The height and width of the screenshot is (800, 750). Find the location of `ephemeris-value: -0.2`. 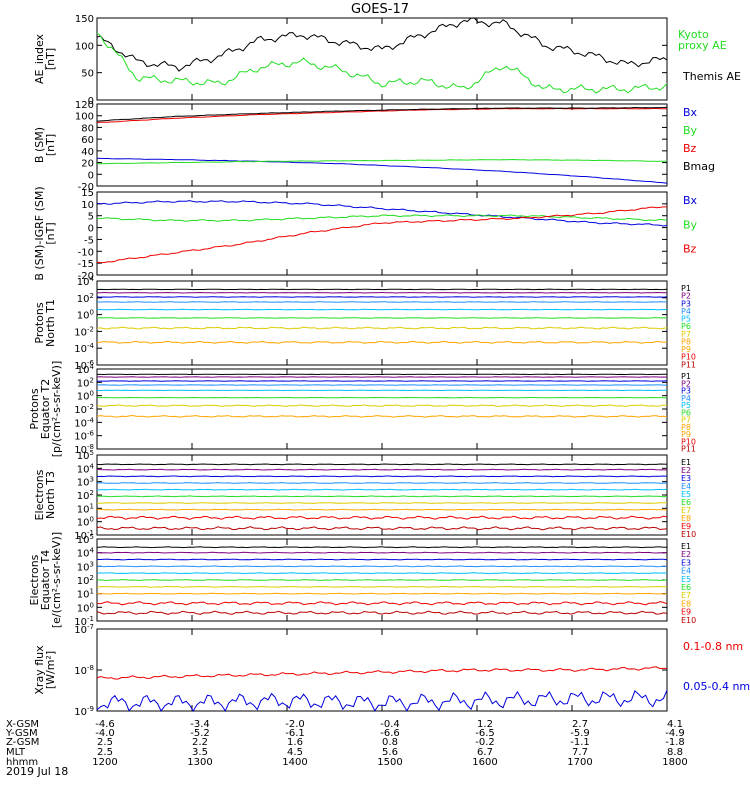

ephemeris-value: -0.2 is located at coordinates (485, 742).